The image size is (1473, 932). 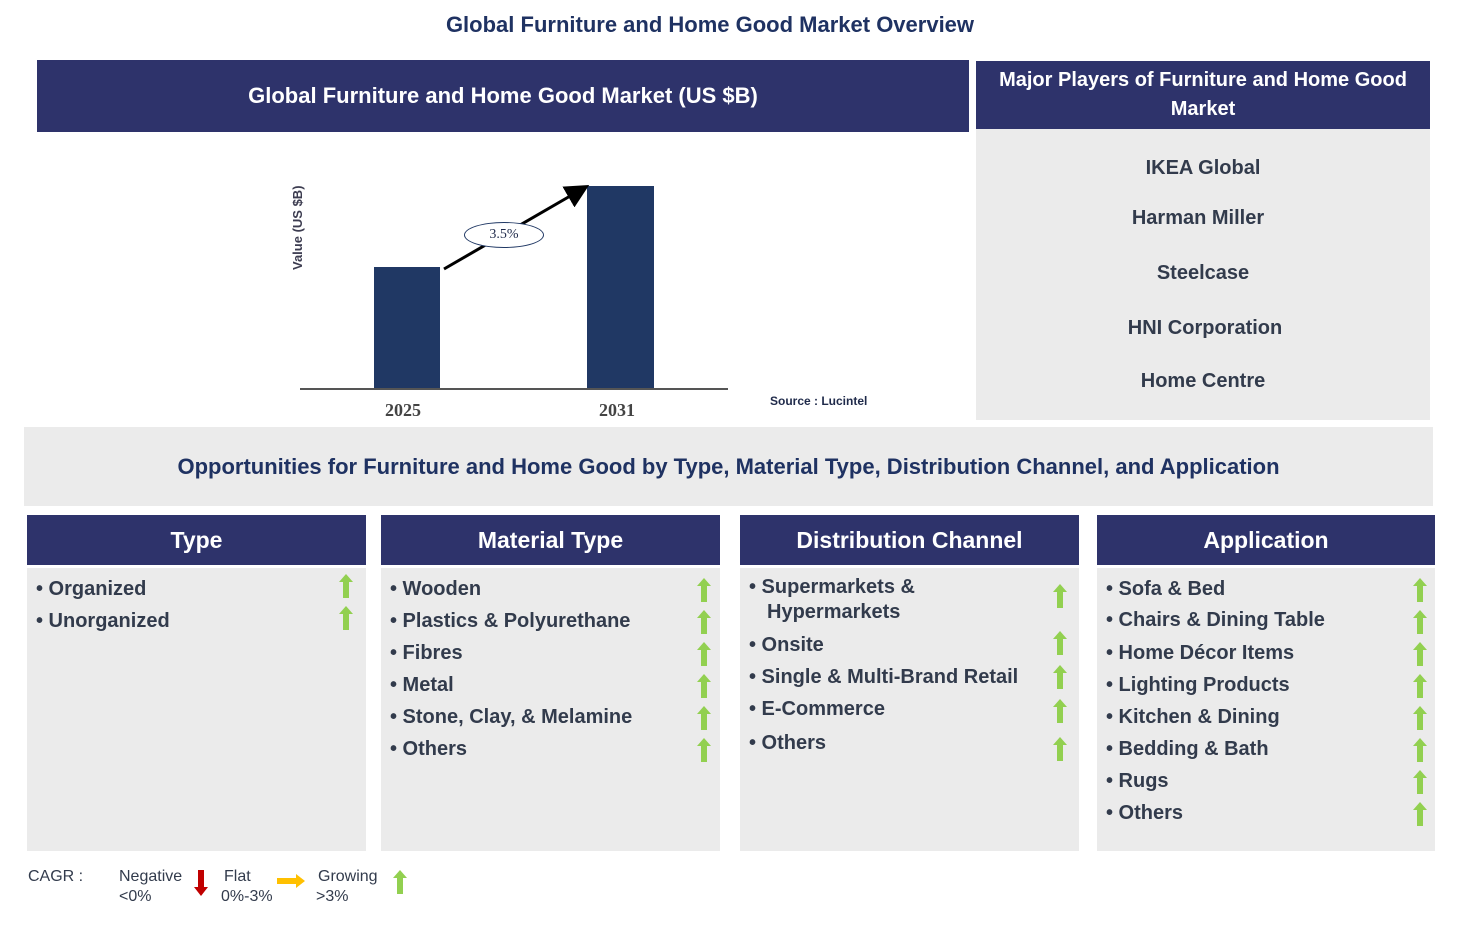 What do you see at coordinates (103, 621) in the screenshot?
I see `list-item: • Unorganized` at bounding box center [103, 621].